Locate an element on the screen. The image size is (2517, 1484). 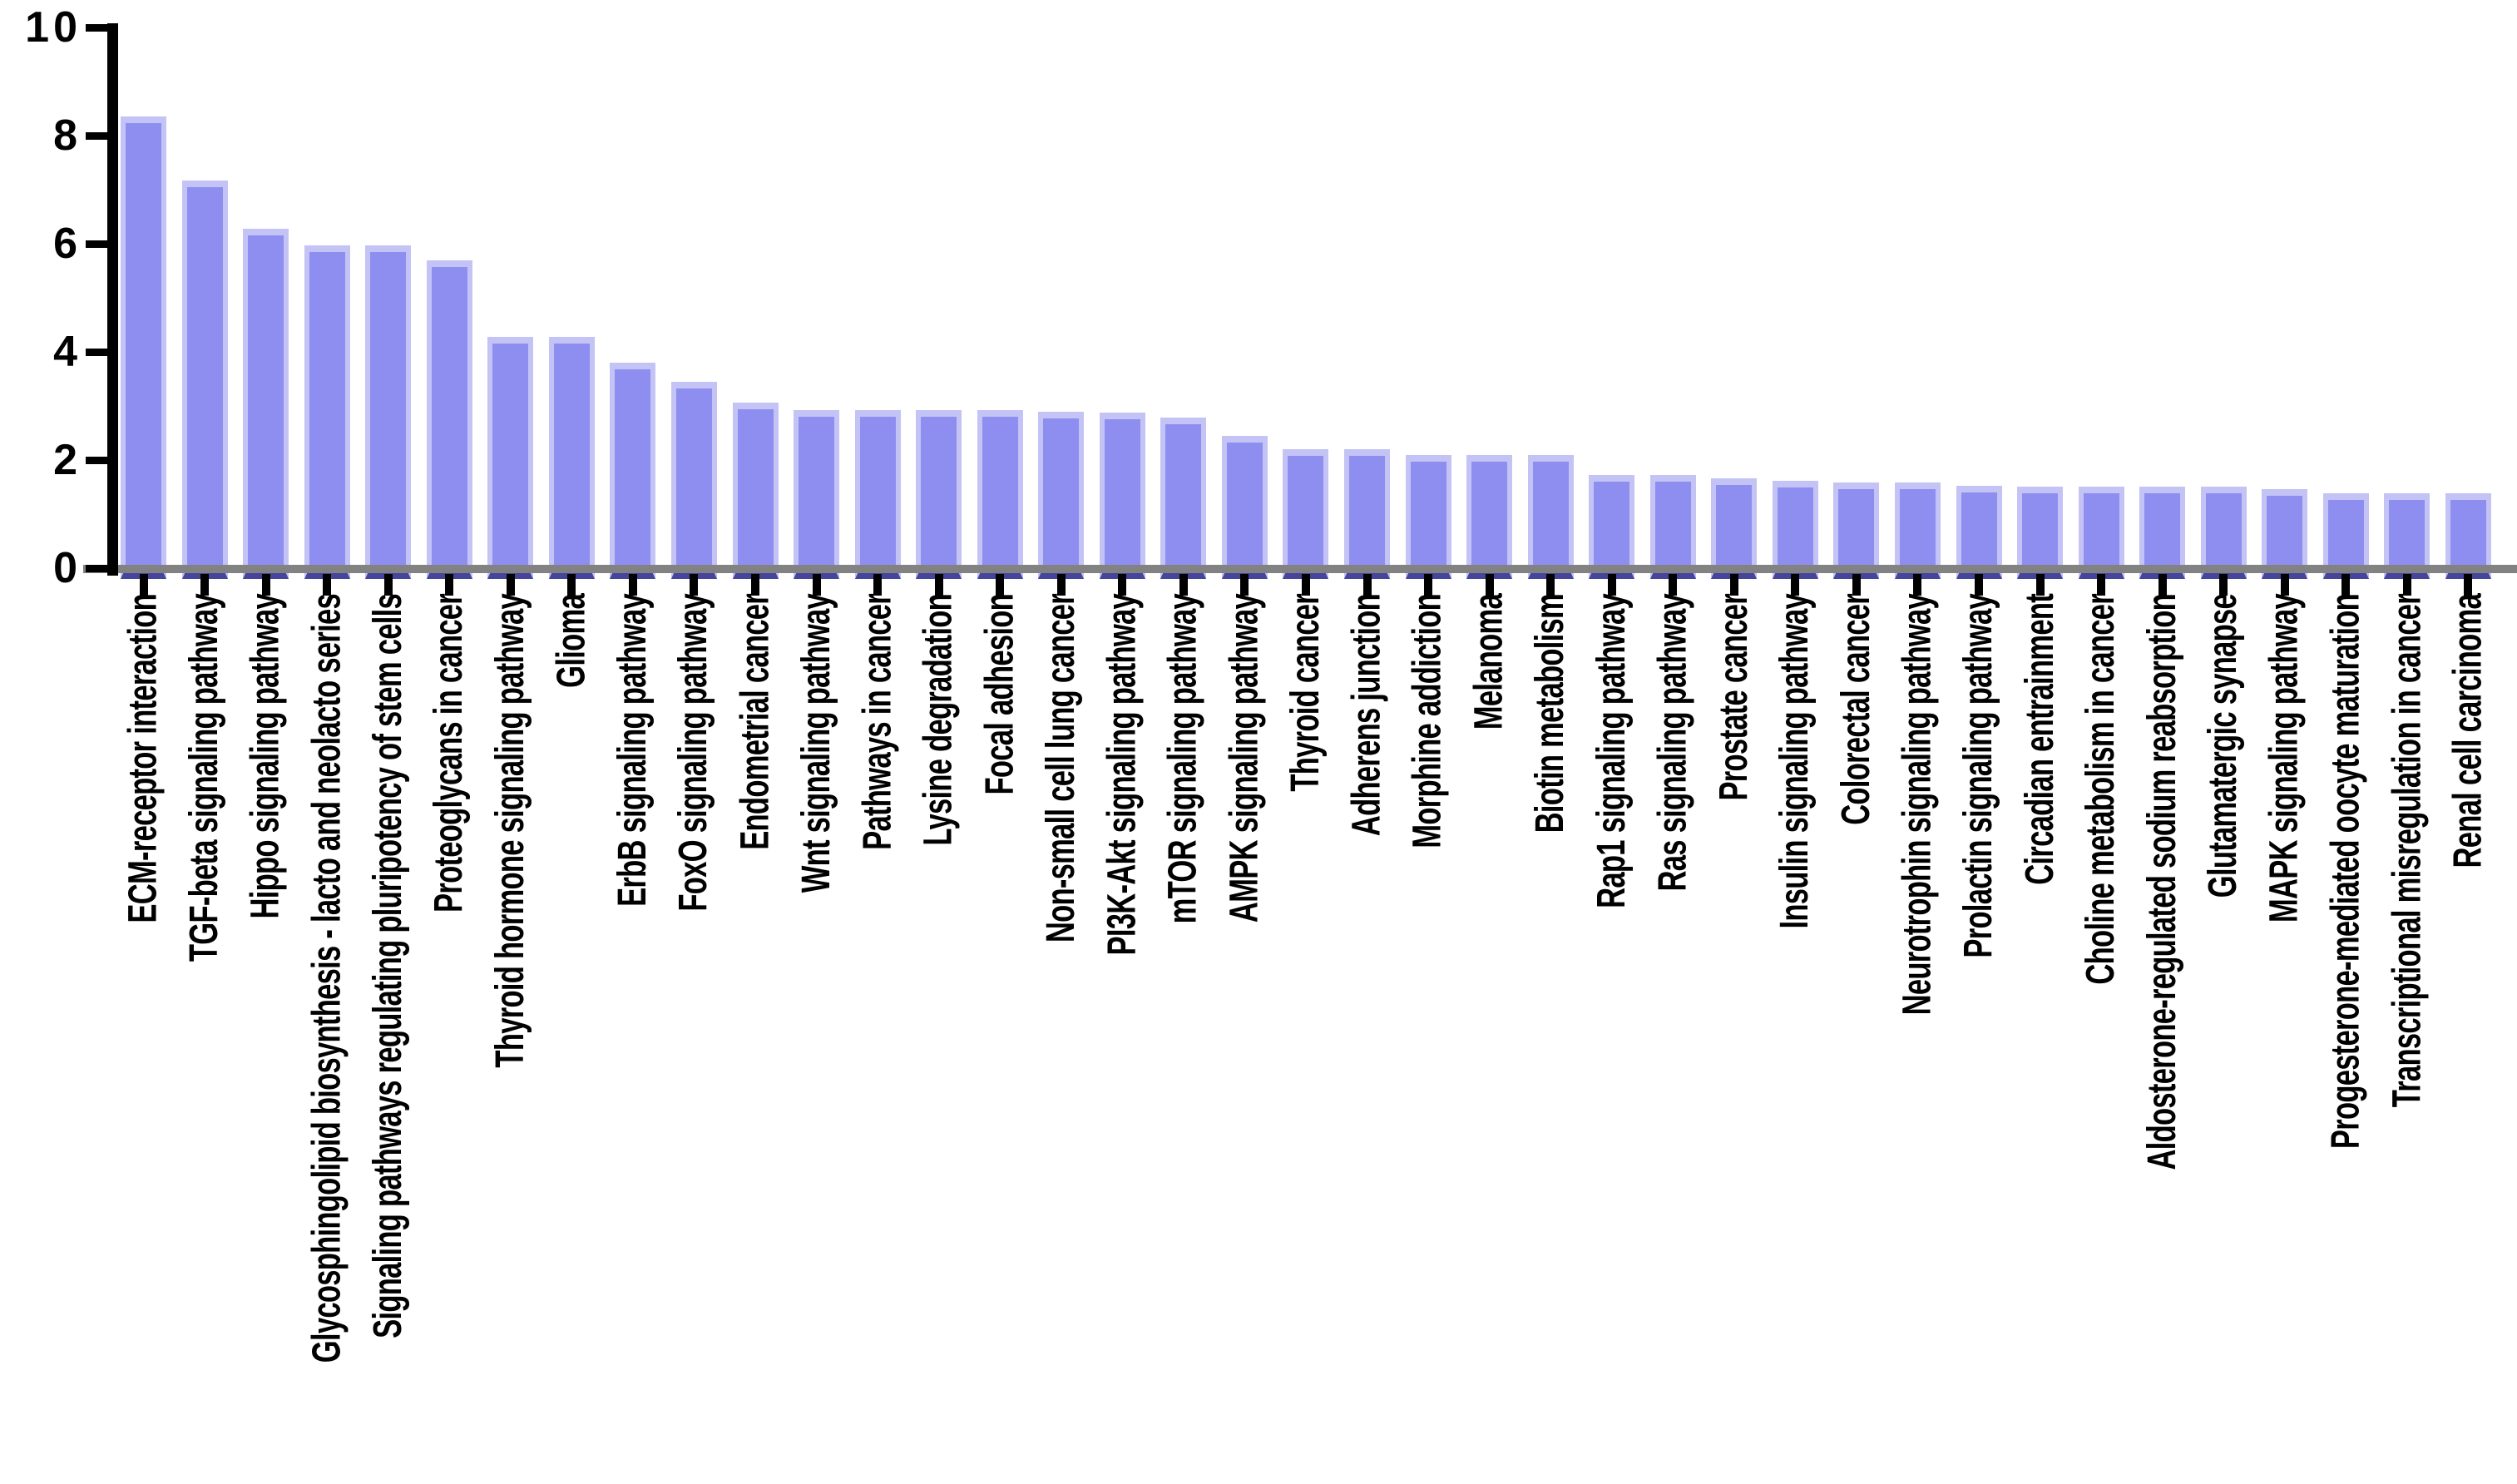
x-axis-category-label: Pathways in cancer is located at coordinates (877, 722).